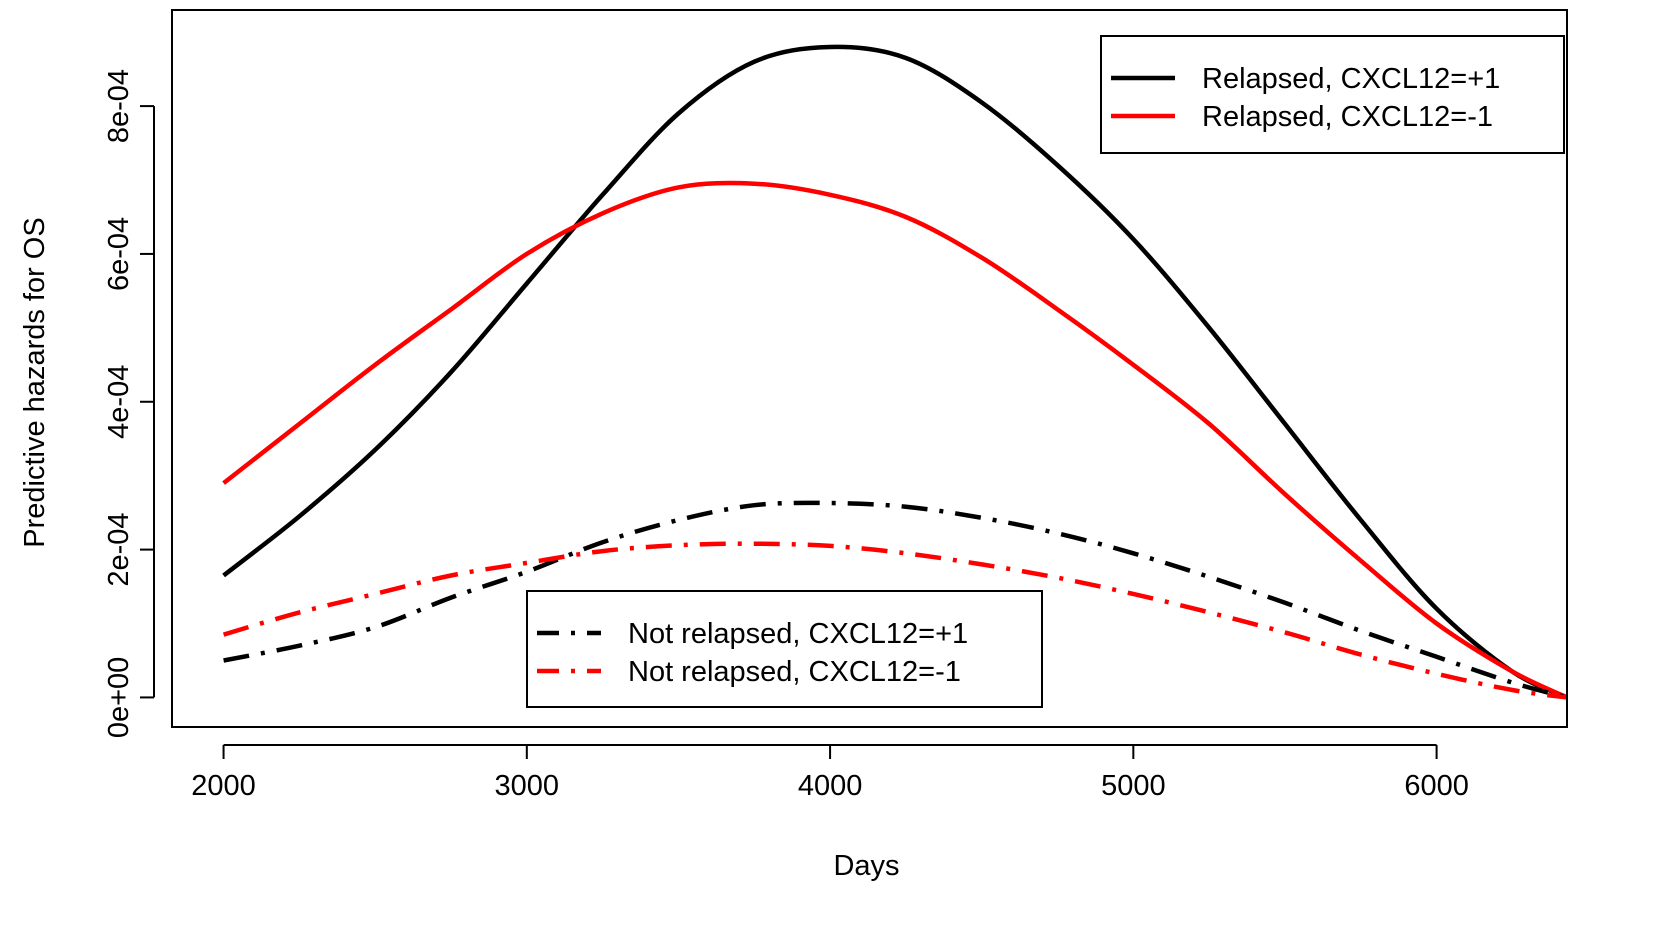 Image resolution: width=1657 pixels, height=933 pixels. What do you see at coordinates (1133, 786) in the screenshot?
I see `x-tick-label: 5000` at bounding box center [1133, 786].